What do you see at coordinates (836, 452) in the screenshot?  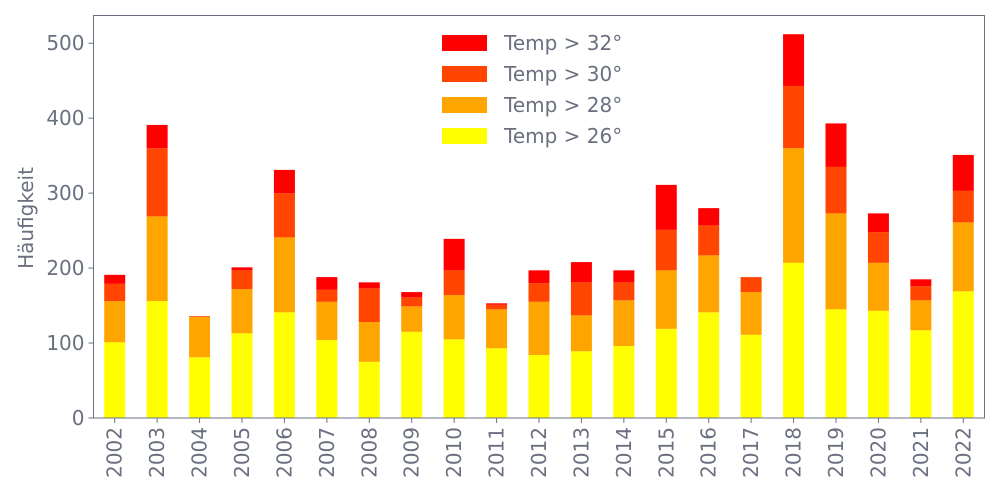 I see `x-tick-label: 2019` at bounding box center [836, 452].